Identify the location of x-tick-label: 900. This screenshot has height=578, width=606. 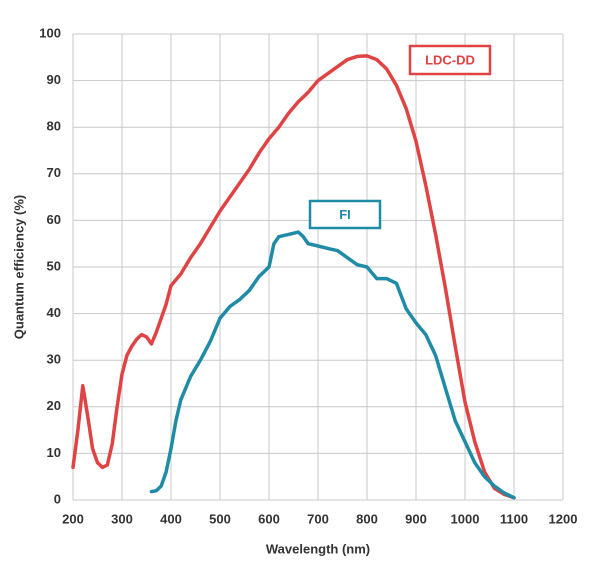
(416, 518).